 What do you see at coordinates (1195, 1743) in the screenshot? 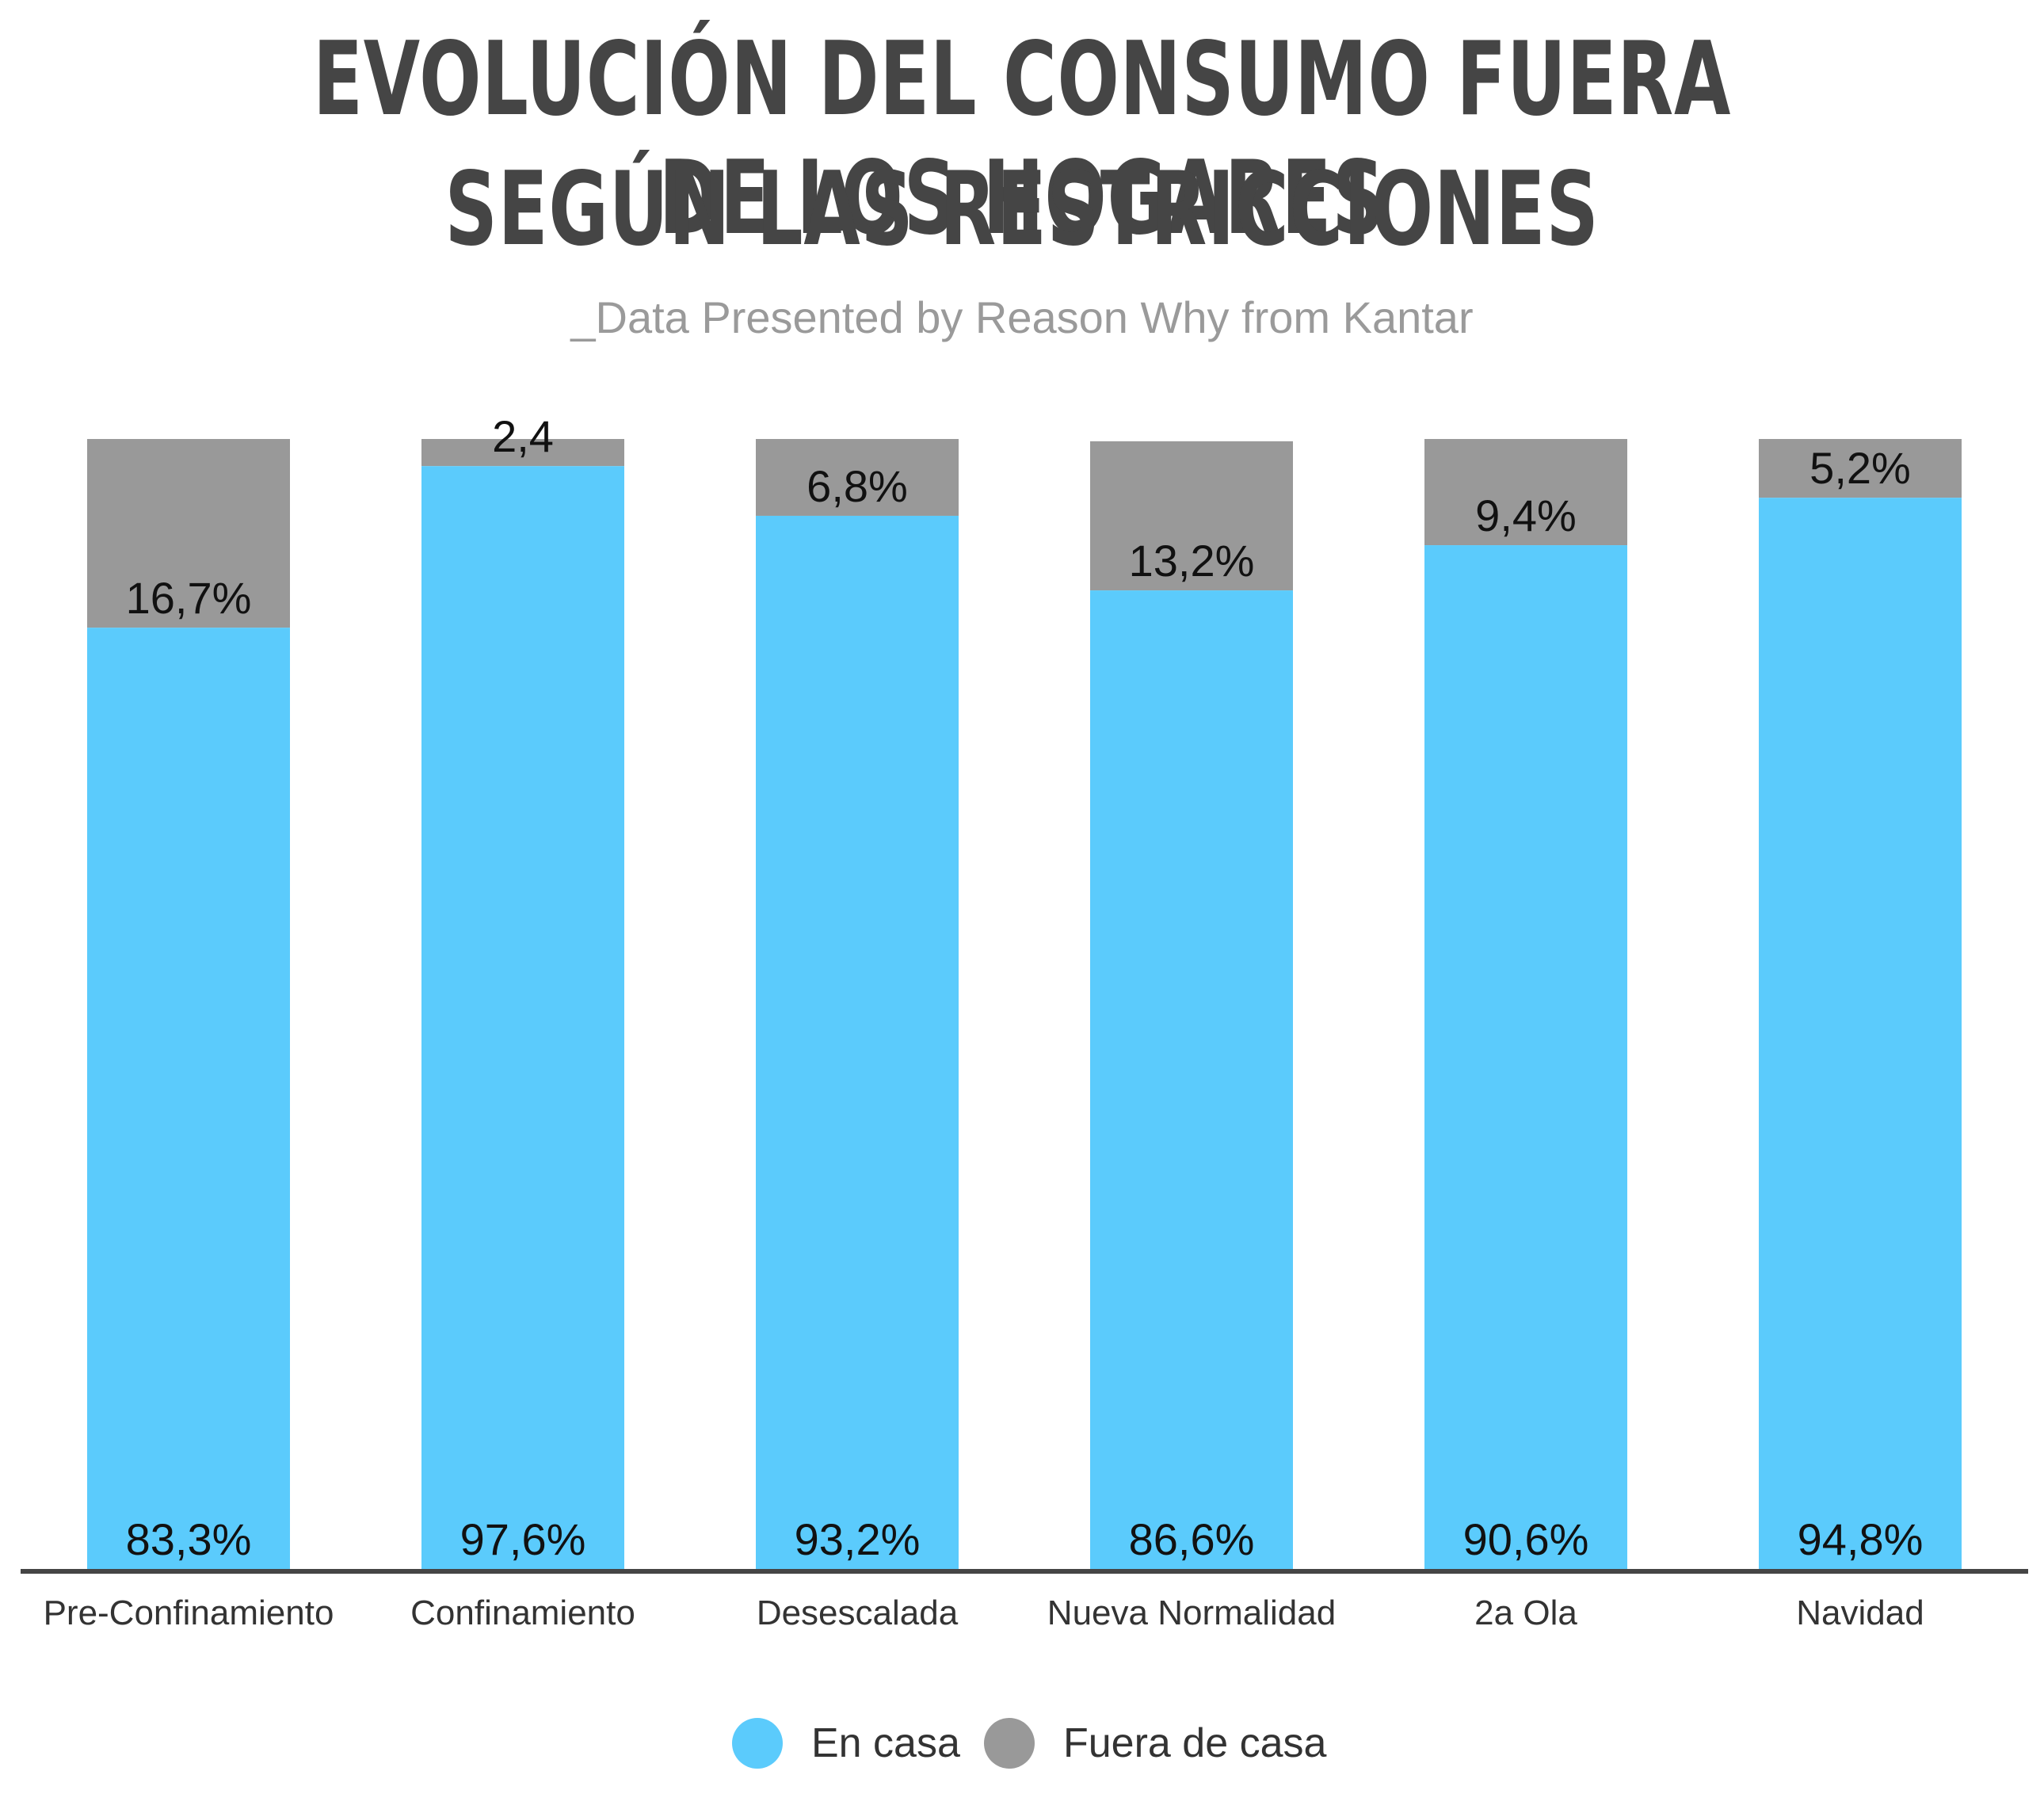
I see `legend-label-fuera-de-casa: Fuera de casa` at bounding box center [1195, 1743].